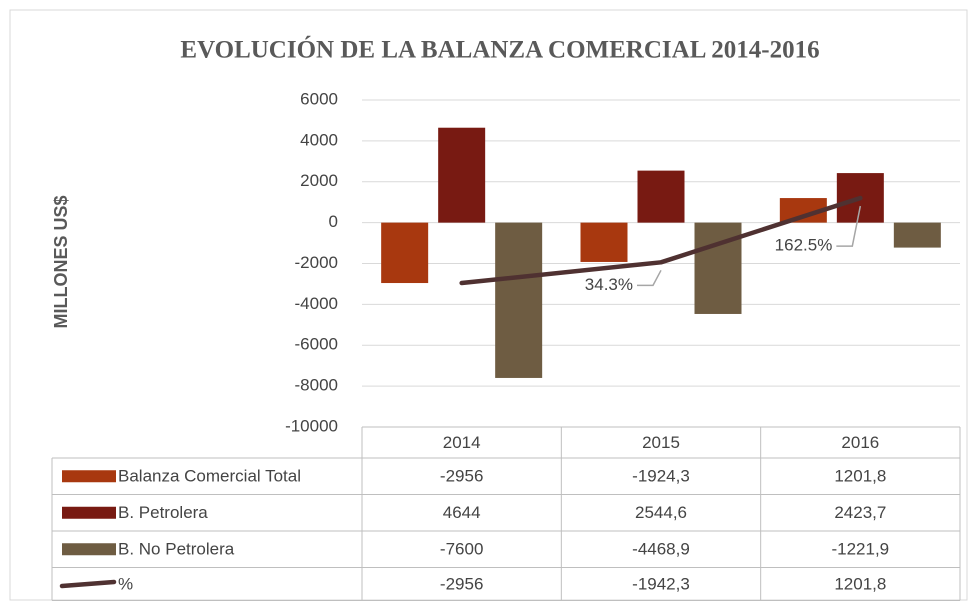 Image resolution: width=977 pixels, height=609 pixels. Describe the element at coordinates (661, 476) in the screenshot. I see `table-cell: -1924,3` at that location.